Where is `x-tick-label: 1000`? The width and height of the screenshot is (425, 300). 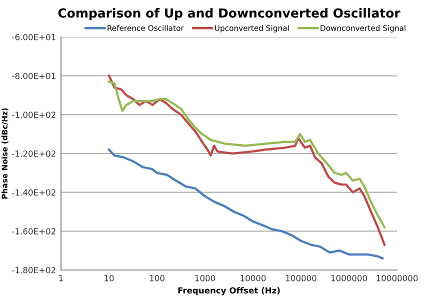
x-tick-label: 1000 is located at coordinates (205, 278).